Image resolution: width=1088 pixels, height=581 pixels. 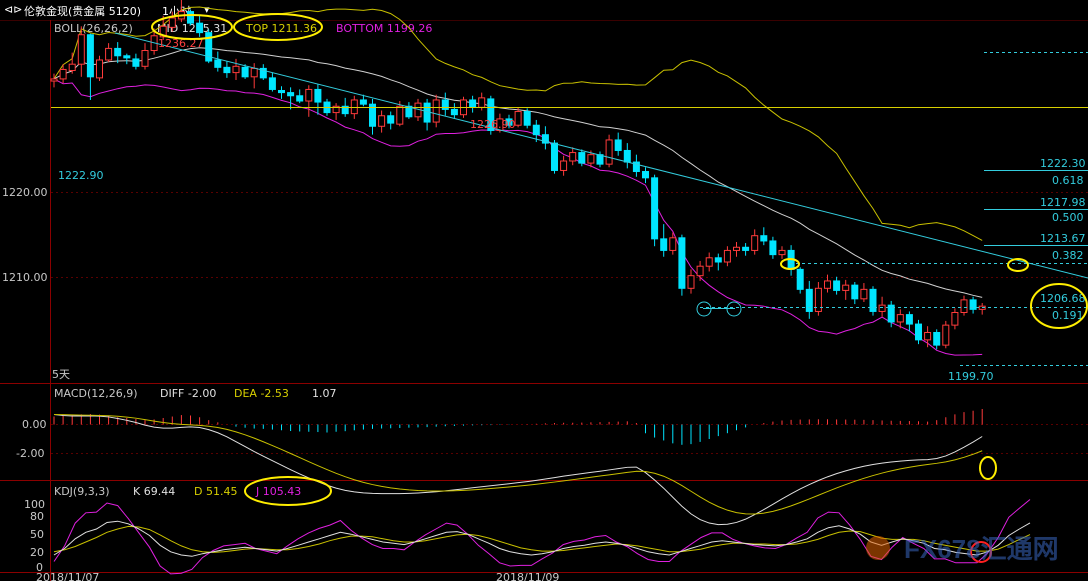 I want to click on period-label: 5天, so click(x=61, y=374).